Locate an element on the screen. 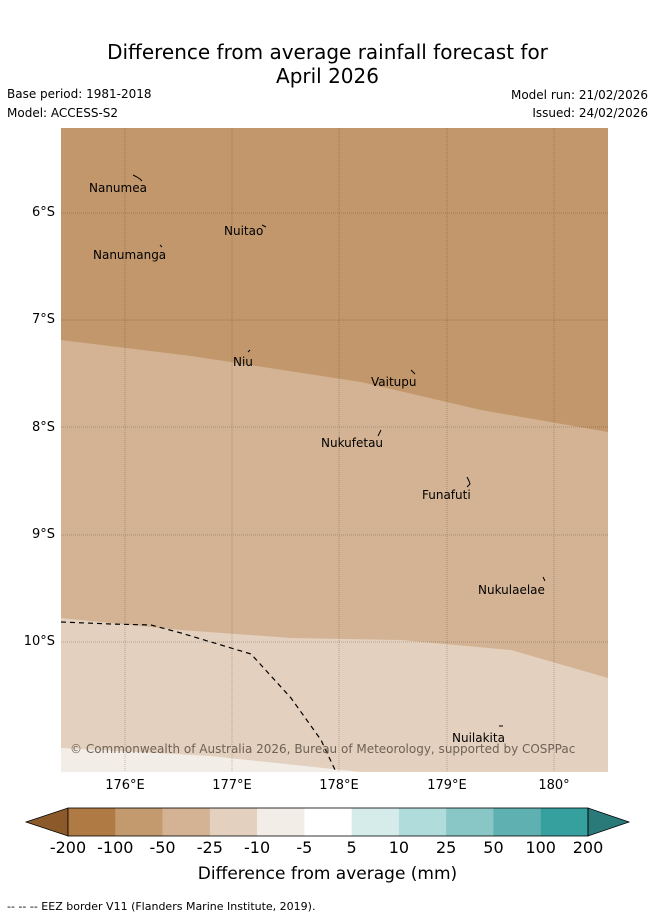 This screenshot has width=655, height=919. model-name: Model: ACCESS-S2 is located at coordinates (63, 113).